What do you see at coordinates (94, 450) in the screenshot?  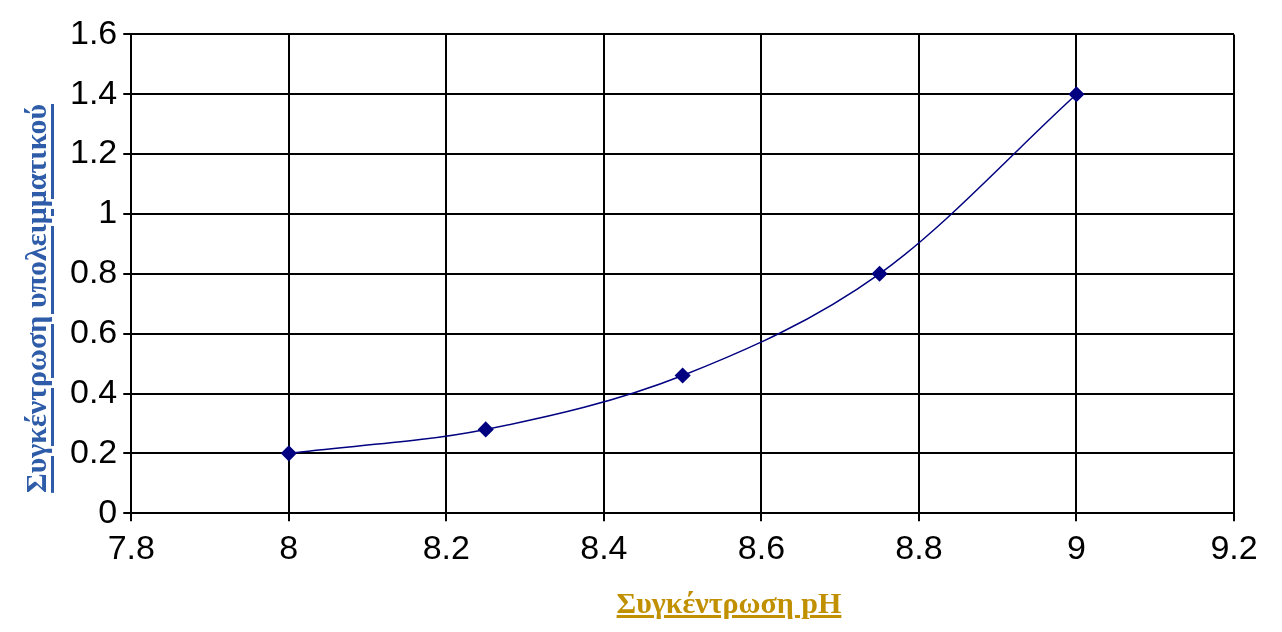 I see `y-tick-label: 0.2` at bounding box center [94, 450].